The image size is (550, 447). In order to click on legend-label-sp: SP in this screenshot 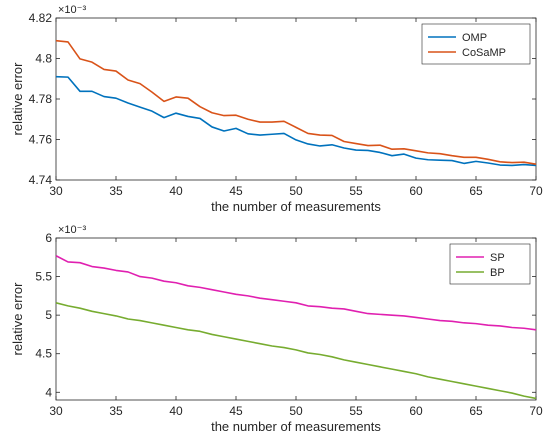, I will do `click(497, 258)`.